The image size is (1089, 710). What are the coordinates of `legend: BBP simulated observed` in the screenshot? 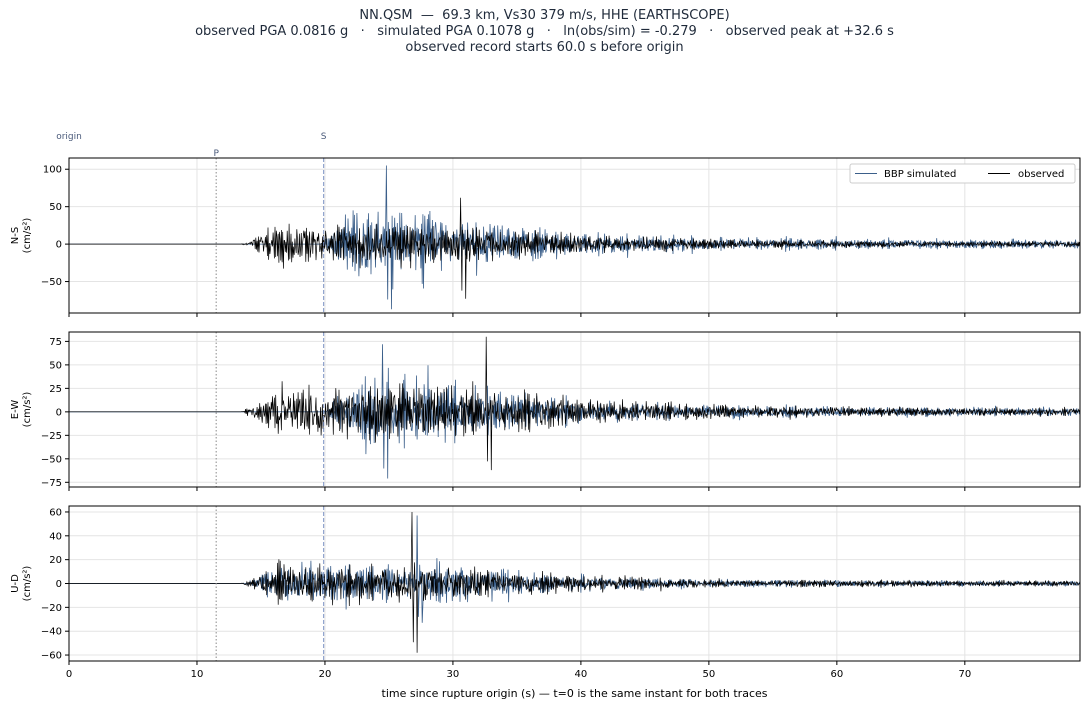 It's located at (962, 173).